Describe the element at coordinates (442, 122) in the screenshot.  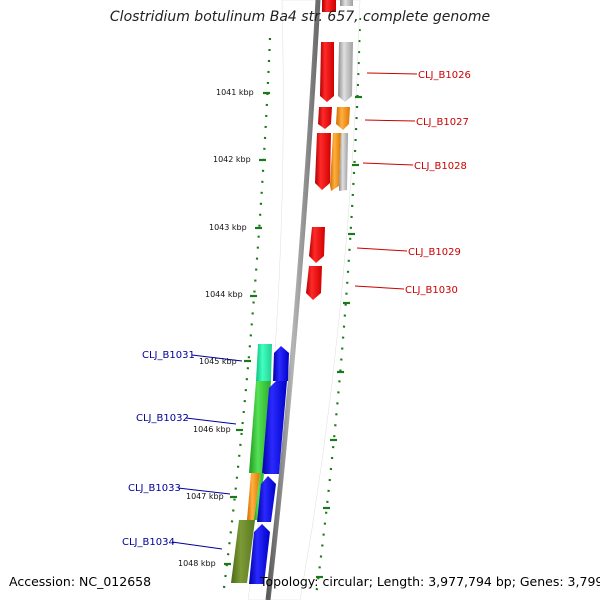
I see `gene-label-clj-b1027: CLJ_B1027` at that location.